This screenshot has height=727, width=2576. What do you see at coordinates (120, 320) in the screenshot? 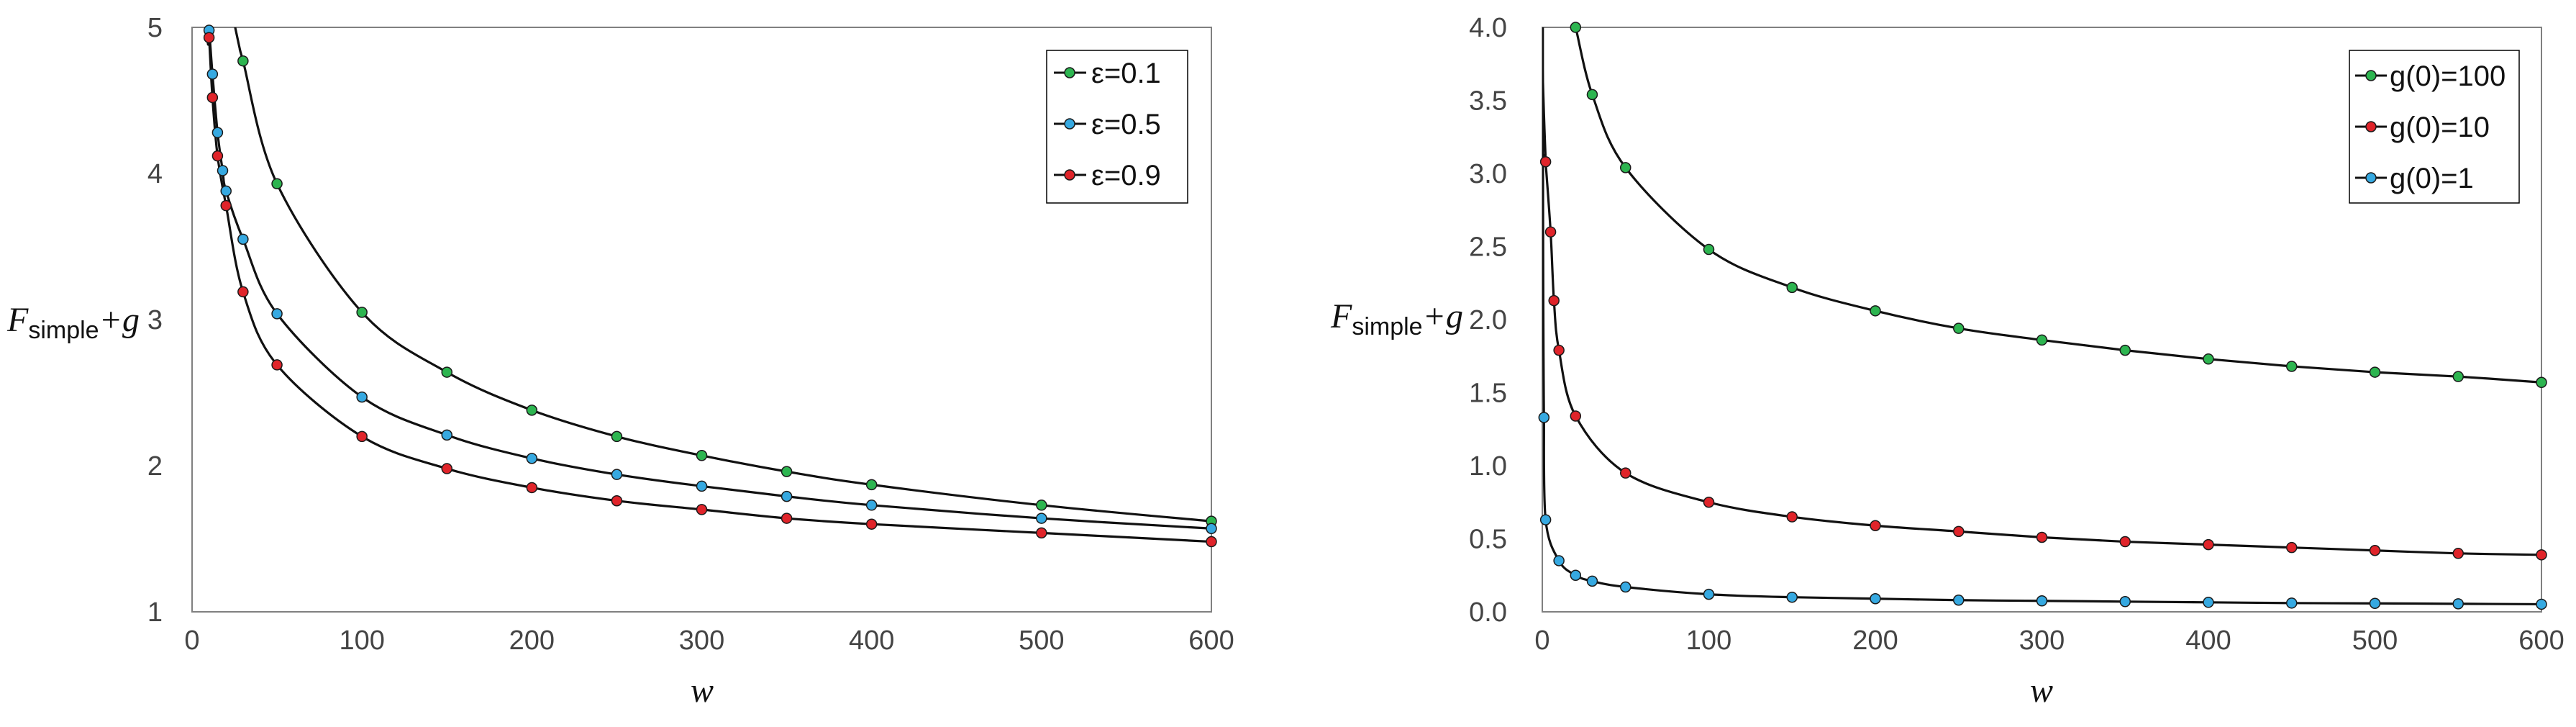
I see `y-axis-label-tail: +g` at bounding box center [120, 320].